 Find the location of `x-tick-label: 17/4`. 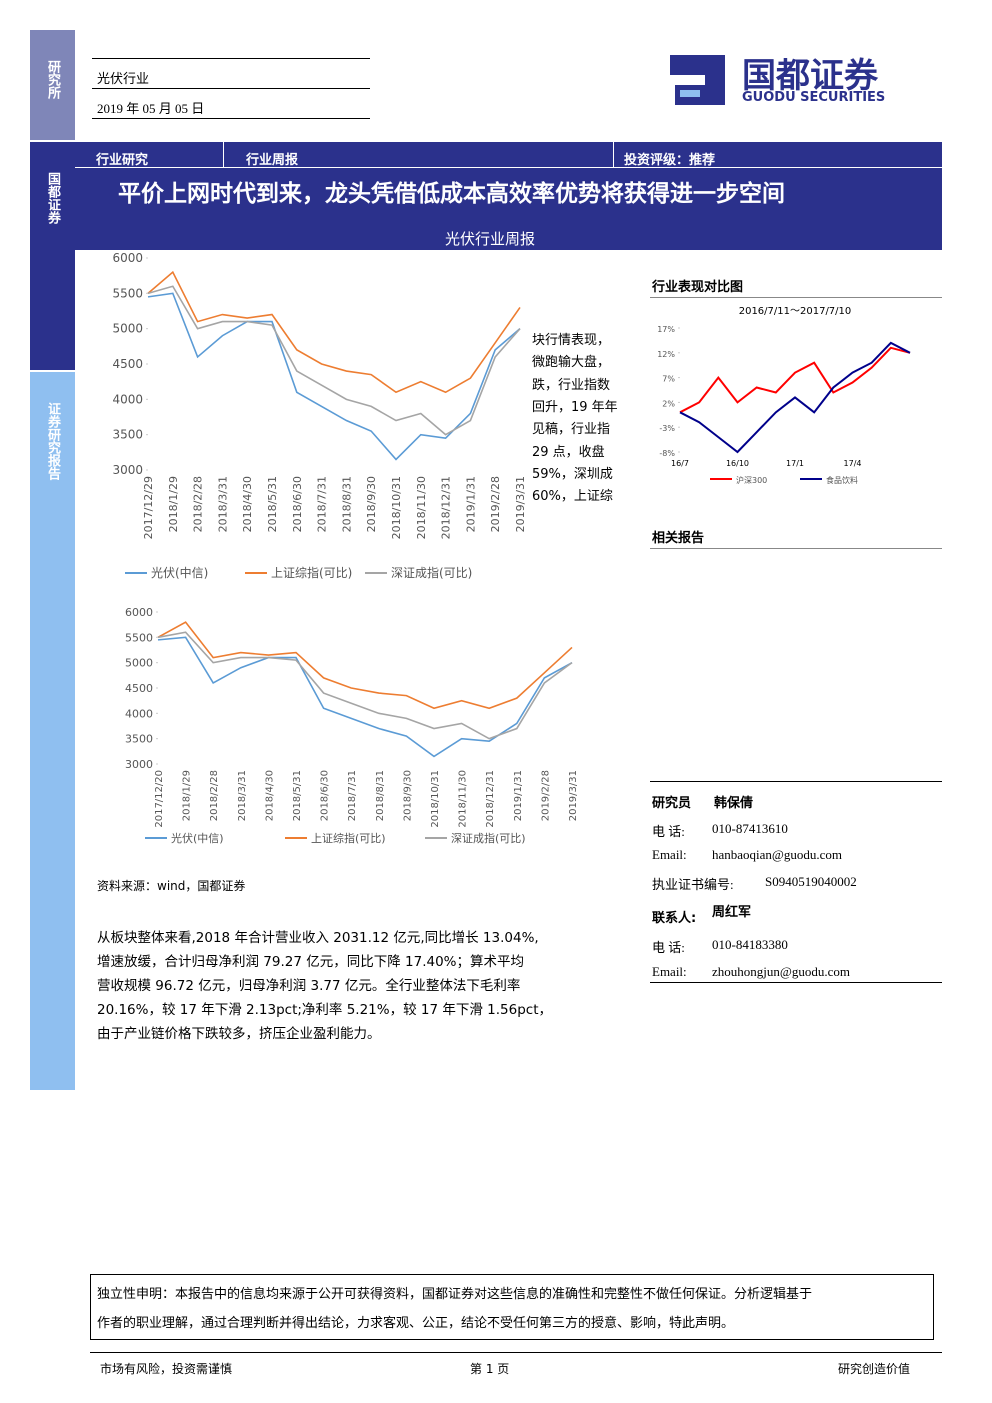

x-tick-label: 17/4 is located at coordinates (853, 463).